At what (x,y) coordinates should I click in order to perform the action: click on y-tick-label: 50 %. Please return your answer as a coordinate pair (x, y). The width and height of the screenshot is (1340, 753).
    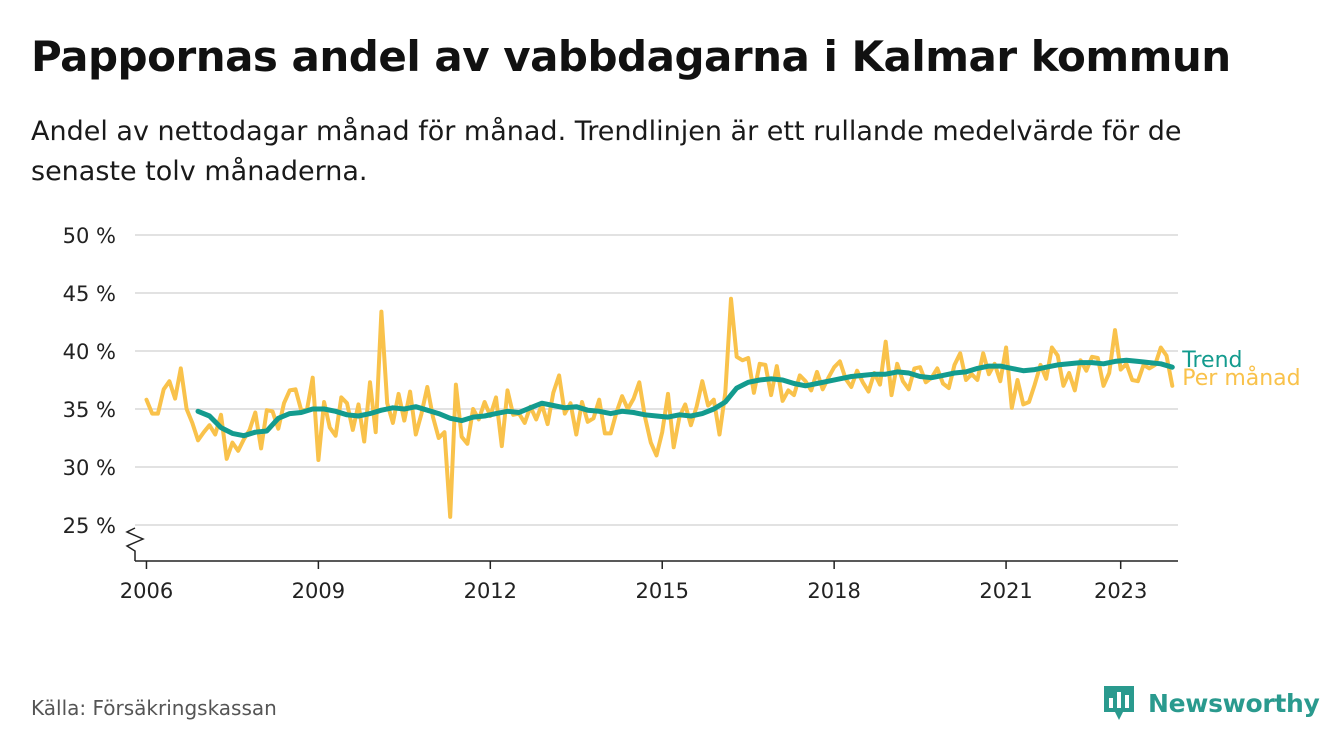
    Looking at the image, I should click on (89, 236).